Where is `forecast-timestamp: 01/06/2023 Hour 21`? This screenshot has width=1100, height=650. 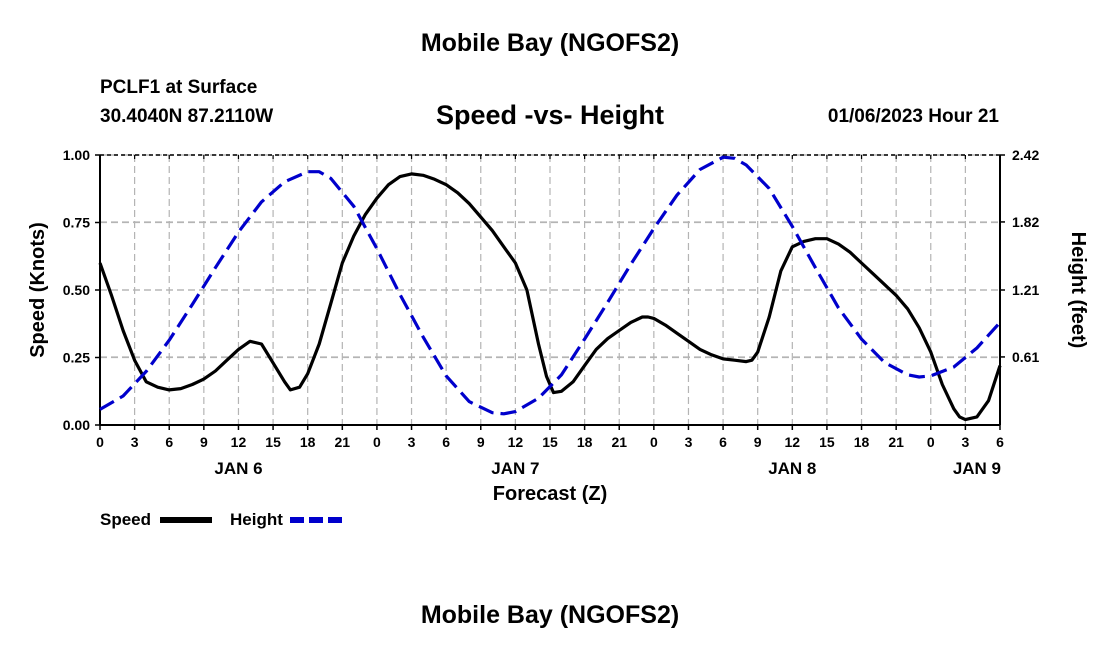 forecast-timestamp: 01/06/2023 Hour 21 is located at coordinates (913, 116).